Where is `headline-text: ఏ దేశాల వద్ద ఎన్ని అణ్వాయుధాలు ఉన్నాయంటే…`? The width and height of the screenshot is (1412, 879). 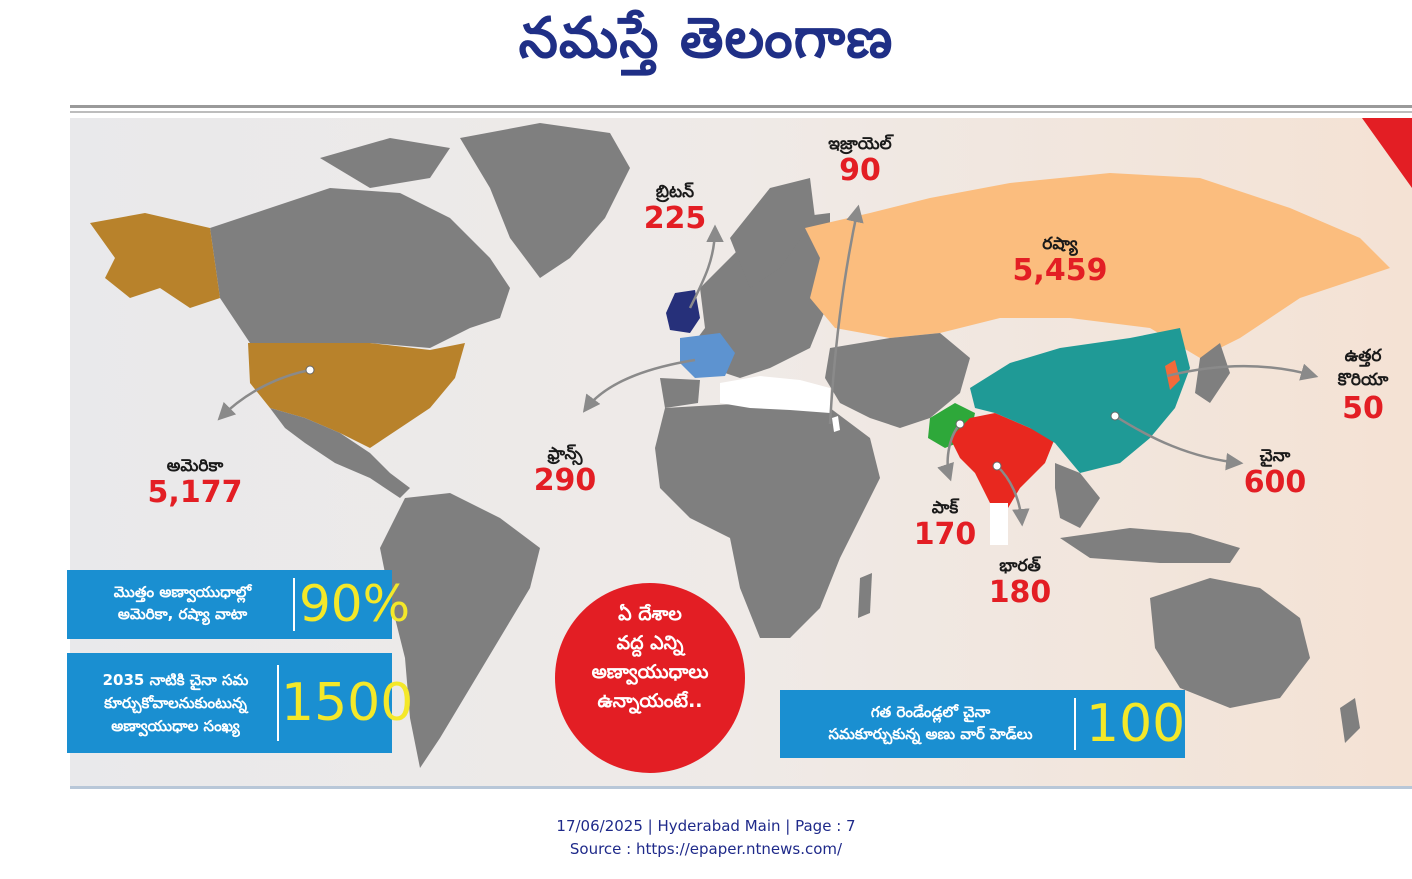
headline-text: ఏ దేశాల వద్ద ఎన్ని అణ్వాయుధాలు ఉన్నాయంటే… is located at coordinates (650, 658).